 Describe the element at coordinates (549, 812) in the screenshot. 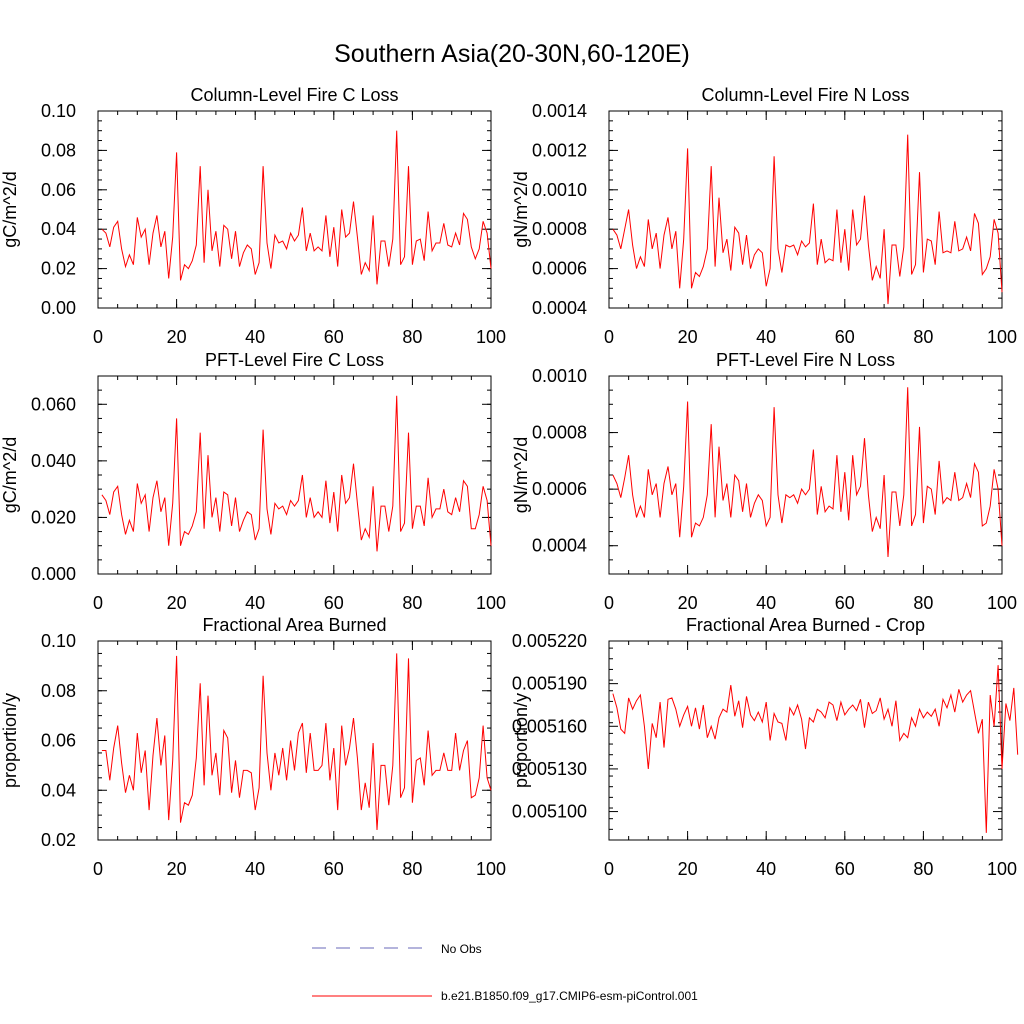

I see `y-tick-label: 0.005100` at that location.